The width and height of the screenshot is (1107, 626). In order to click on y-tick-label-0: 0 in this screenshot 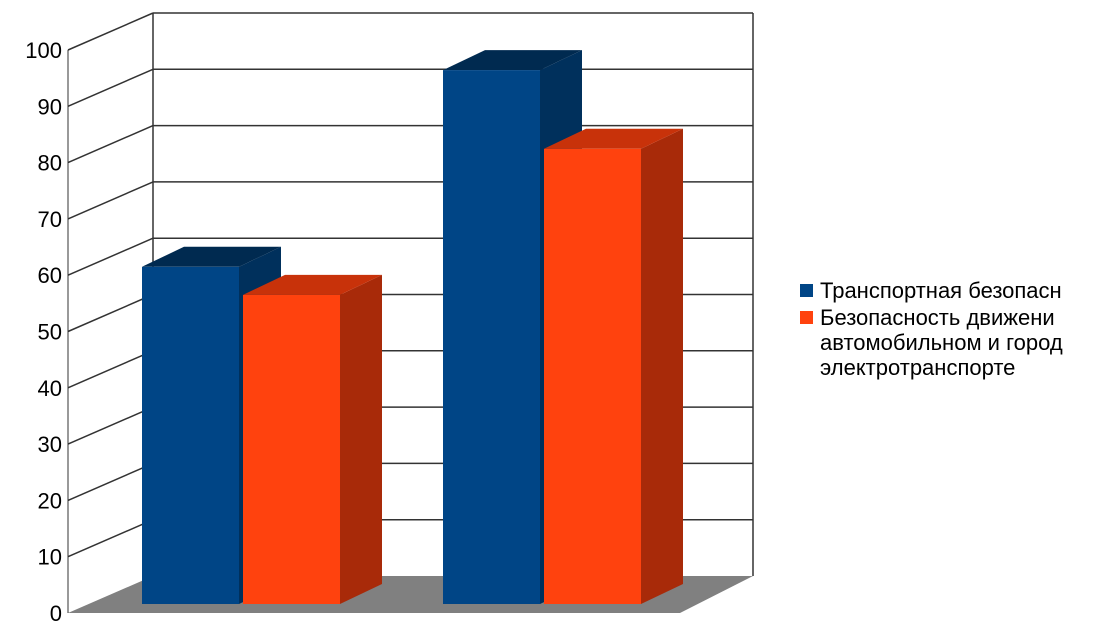, I will do `click(56, 613)`.